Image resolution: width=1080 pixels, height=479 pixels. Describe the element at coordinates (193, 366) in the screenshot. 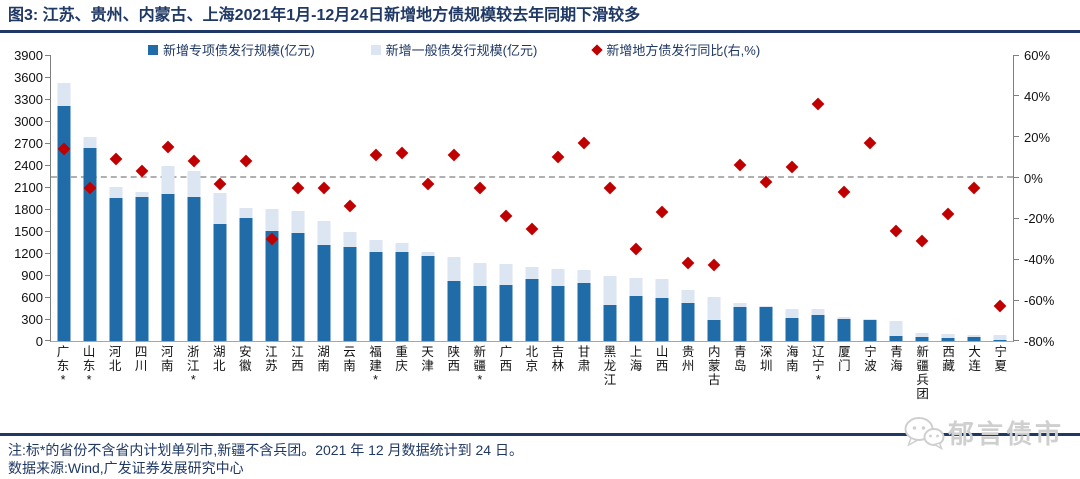

I see `x-axis-label: 浙江 *` at that location.